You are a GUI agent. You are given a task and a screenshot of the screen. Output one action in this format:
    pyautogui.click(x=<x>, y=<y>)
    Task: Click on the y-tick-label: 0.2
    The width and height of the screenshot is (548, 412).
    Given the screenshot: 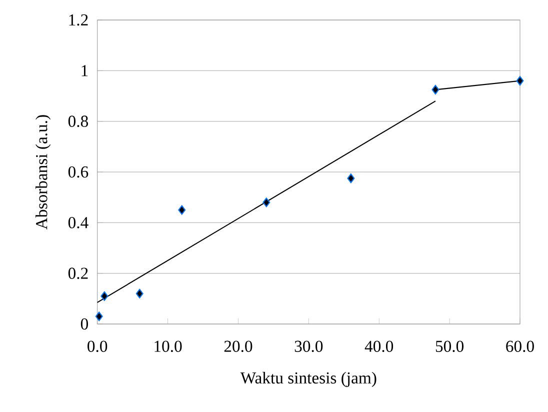 What is the action you would take?
    pyautogui.click(x=78, y=273)
    